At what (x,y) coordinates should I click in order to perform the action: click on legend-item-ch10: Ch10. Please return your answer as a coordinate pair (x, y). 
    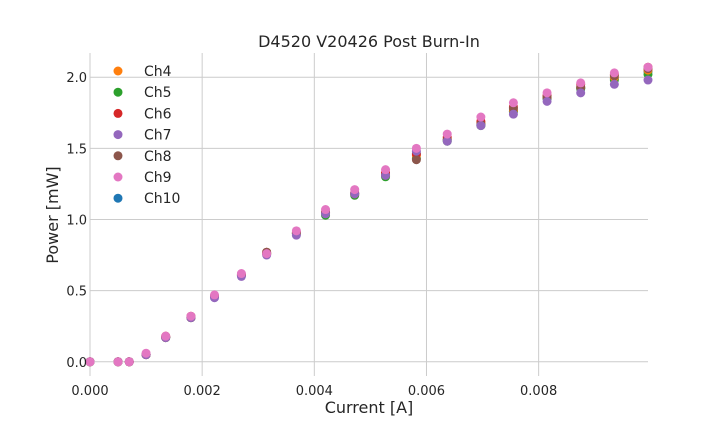
    Looking at the image, I should click on (146, 199).